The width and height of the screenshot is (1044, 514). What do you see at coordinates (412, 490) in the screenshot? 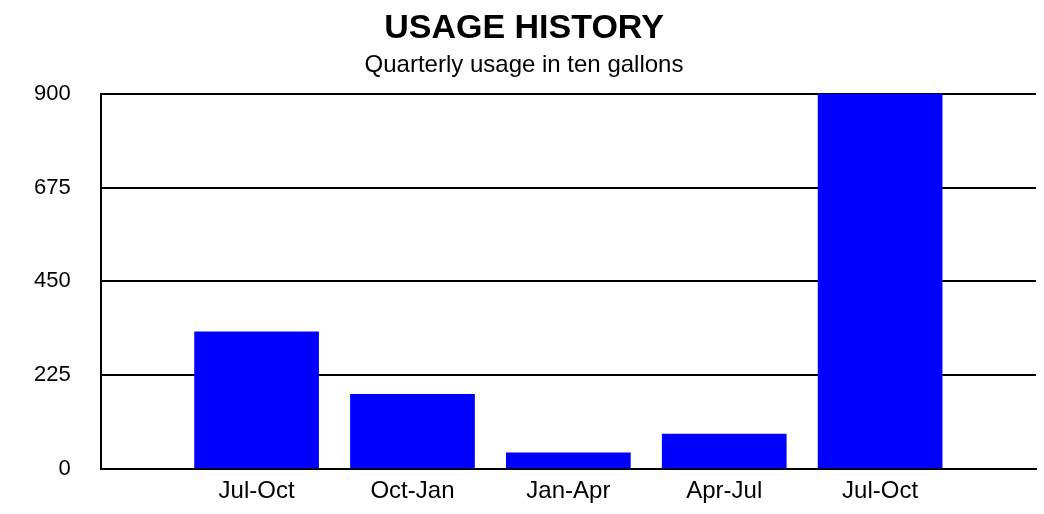
I see `x-tick-label: Oct-Jan` at bounding box center [412, 490].